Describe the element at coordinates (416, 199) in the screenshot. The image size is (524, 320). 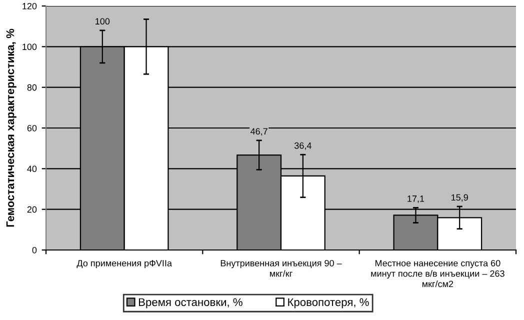
I see `data-label: 17,1` at that location.